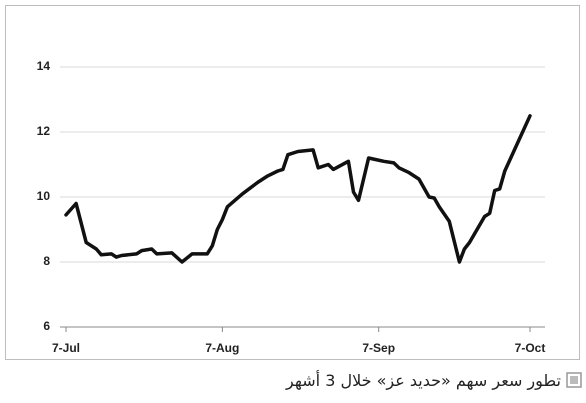  What do you see at coordinates (44, 66) in the screenshot?
I see `y-tick-label: 14` at bounding box center [44, 66].